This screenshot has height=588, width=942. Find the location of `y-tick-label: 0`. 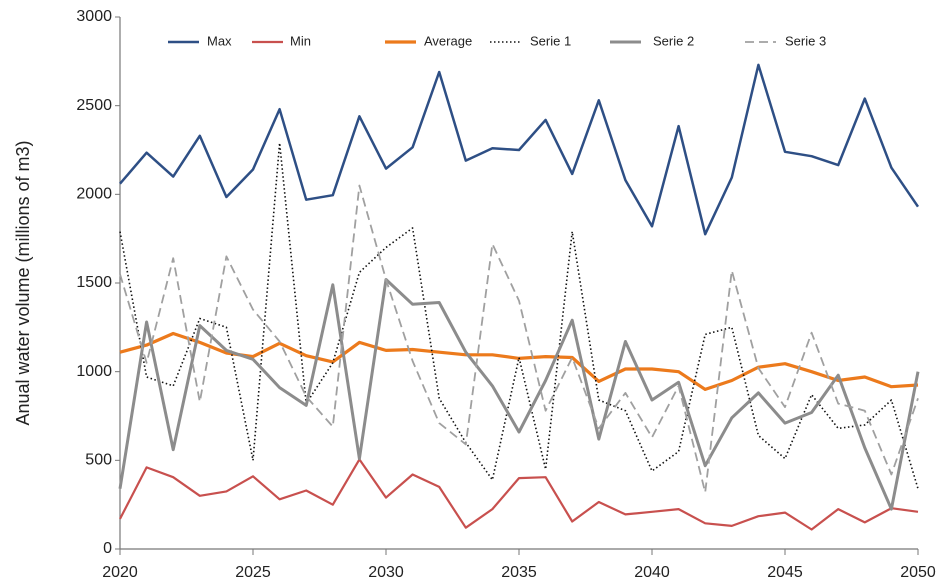

y-tick-label: 0 is located at coordinates (107, 548).